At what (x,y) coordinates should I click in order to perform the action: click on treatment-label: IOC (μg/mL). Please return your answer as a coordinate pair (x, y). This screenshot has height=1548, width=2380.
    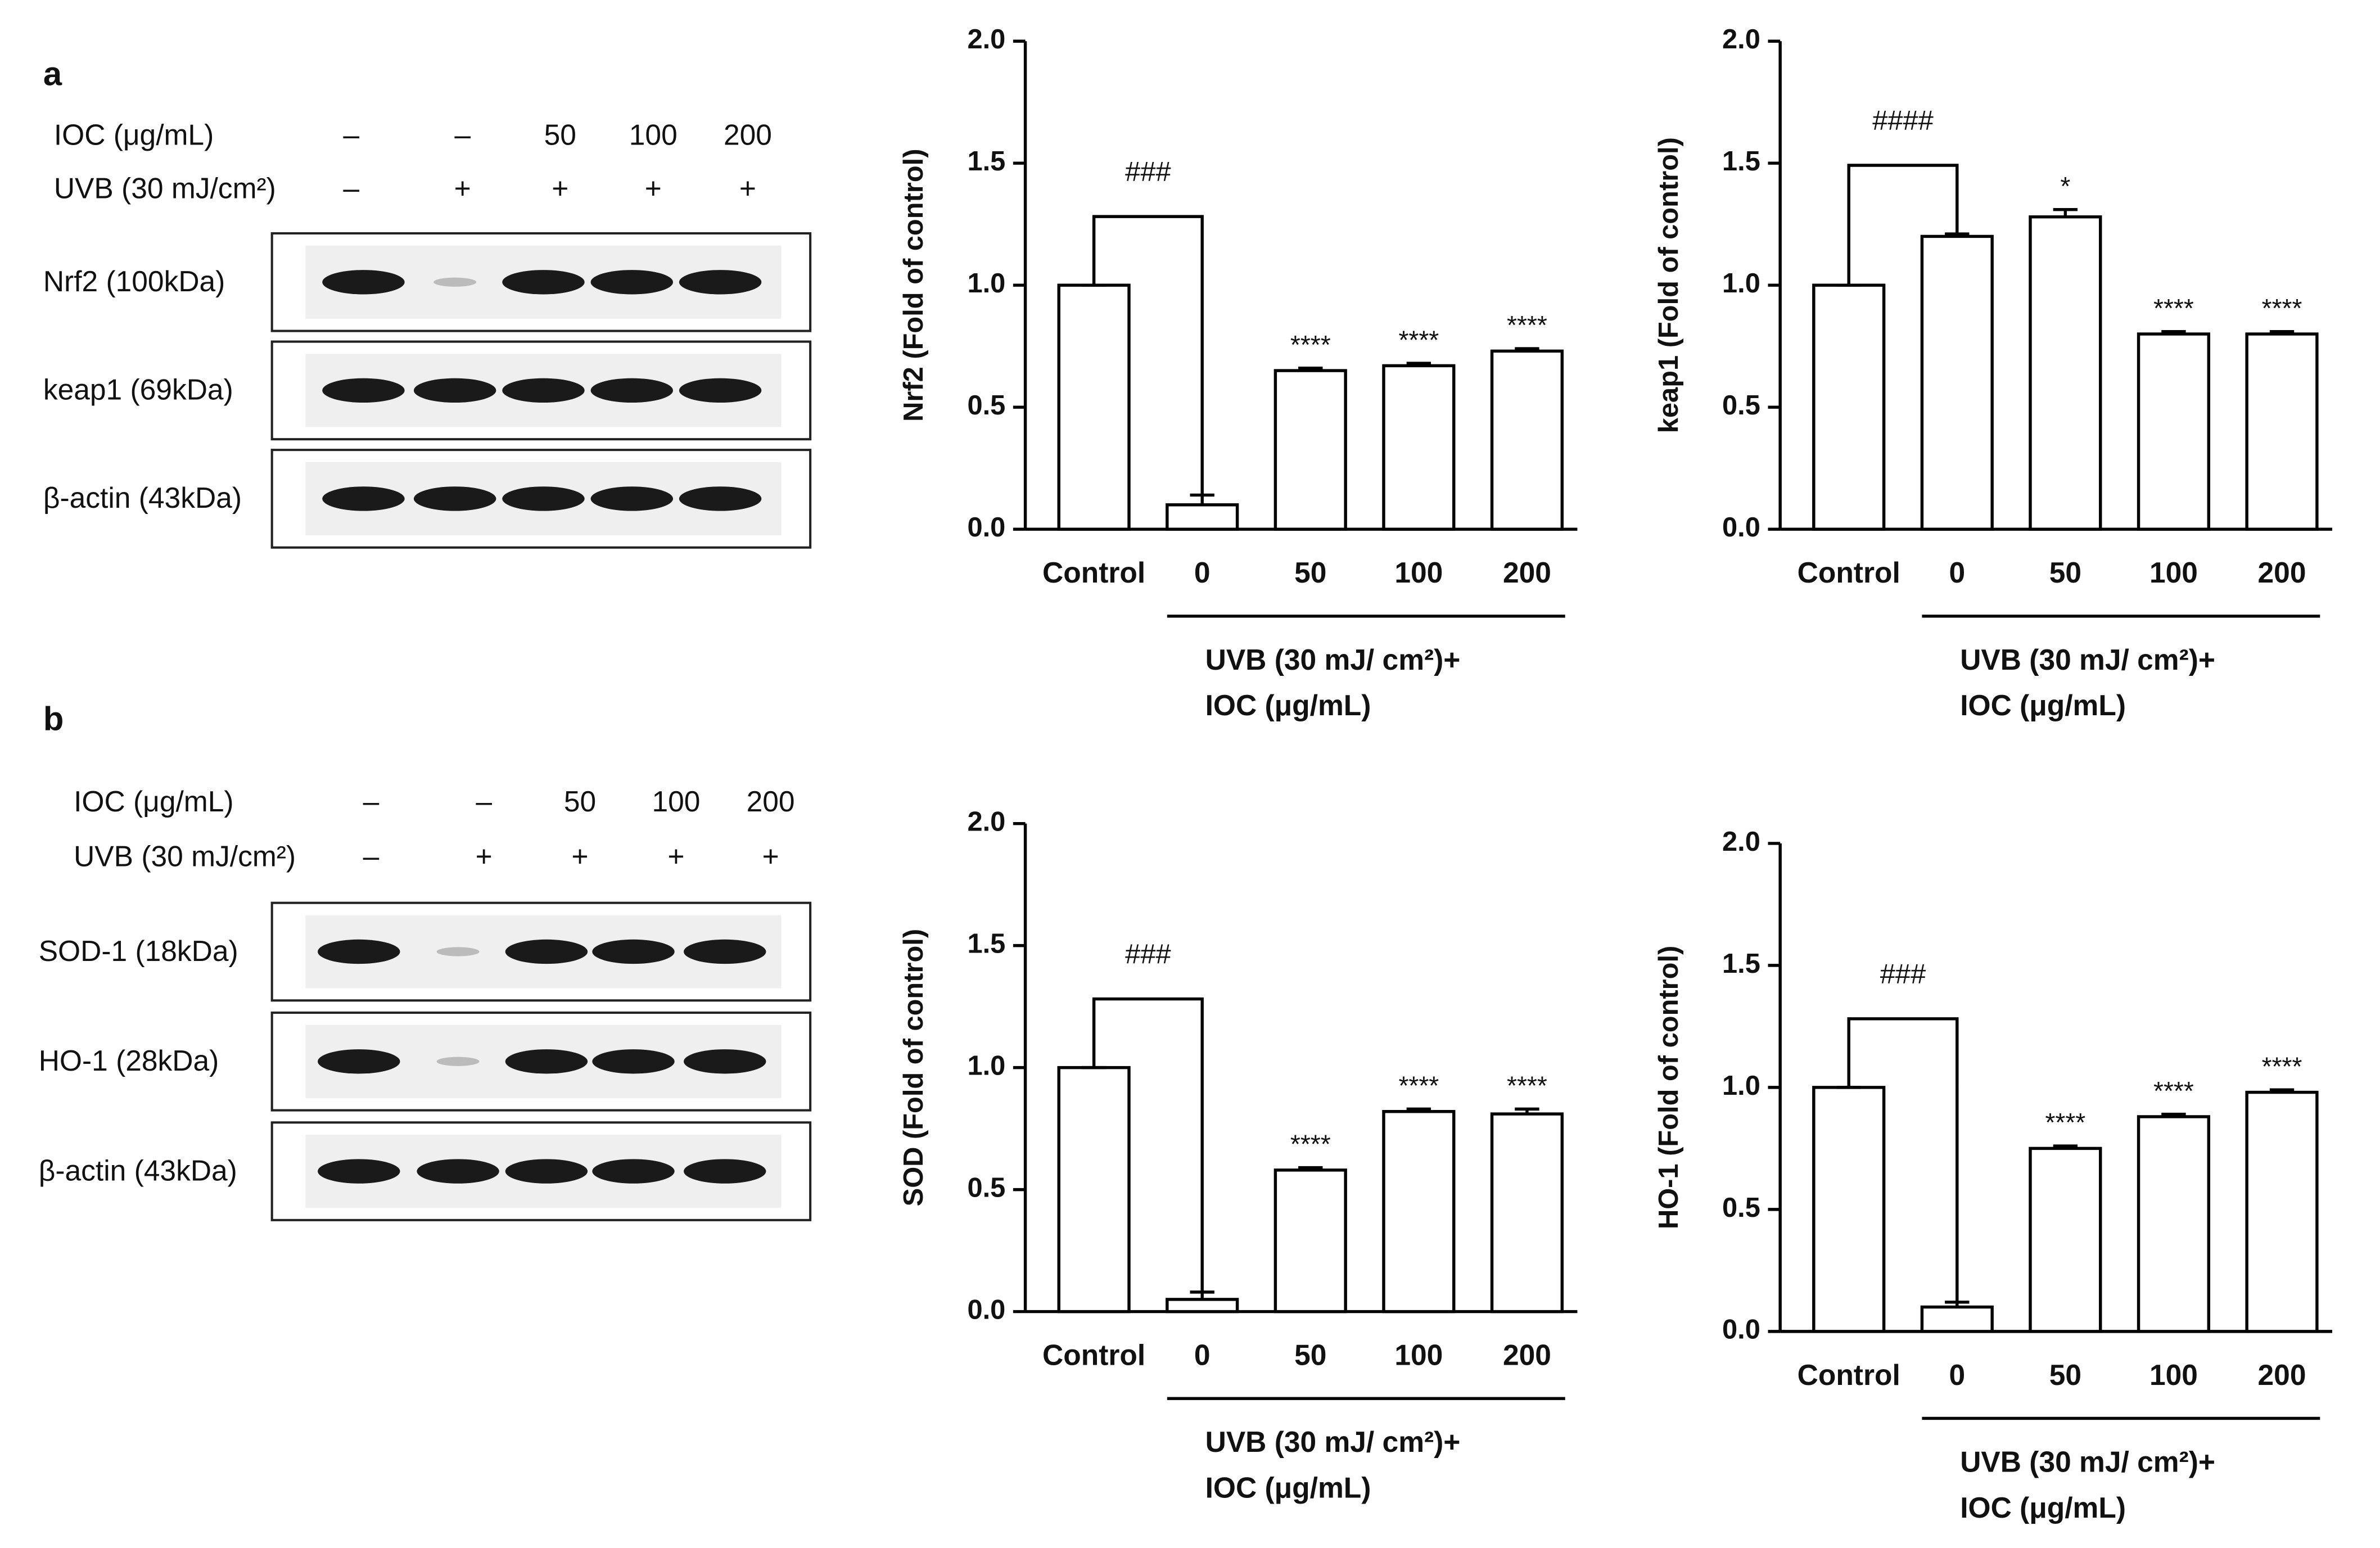
    Looking at the image, I should click on (134, 135).